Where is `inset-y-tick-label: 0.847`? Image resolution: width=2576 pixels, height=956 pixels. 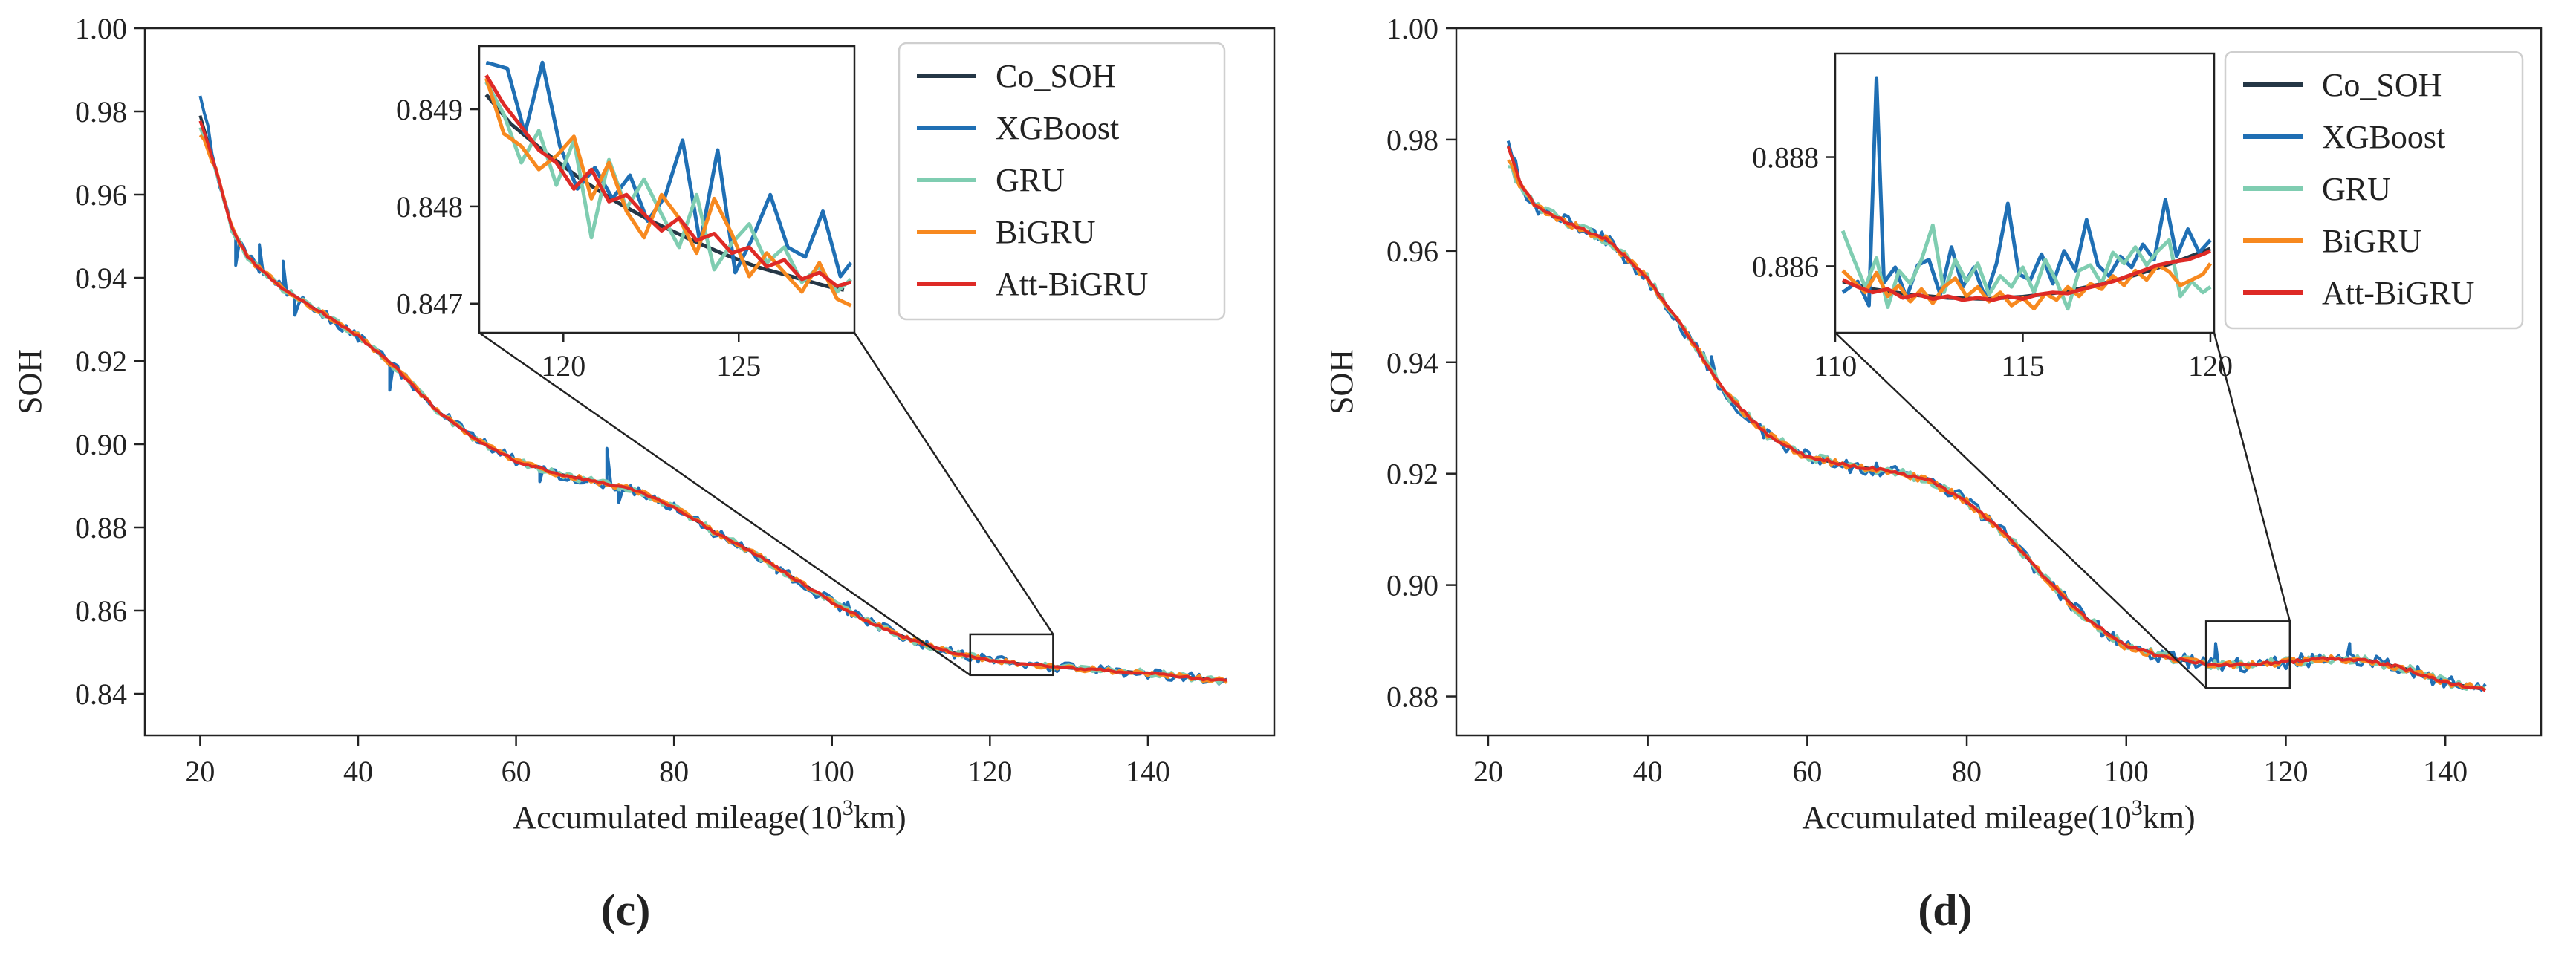
inset-y-tick-label: 0.847 is located at coordinates (429, 304).